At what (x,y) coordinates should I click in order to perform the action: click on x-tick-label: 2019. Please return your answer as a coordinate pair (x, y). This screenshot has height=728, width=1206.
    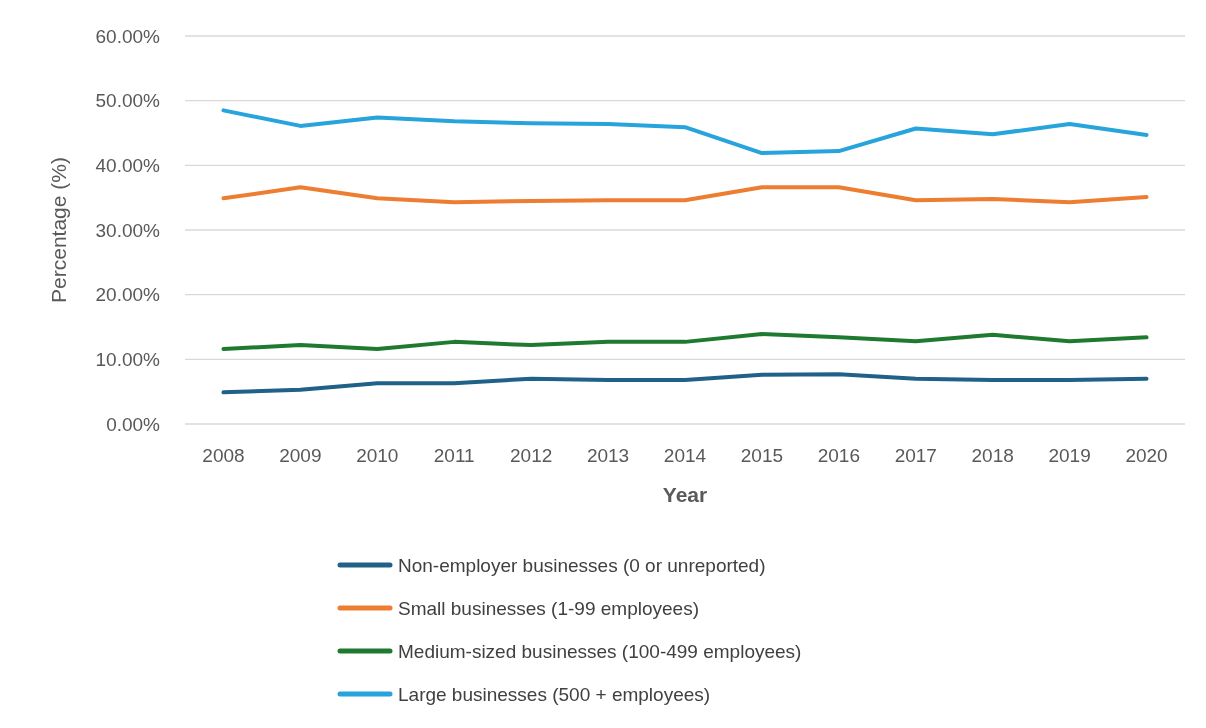
    Looking at the image, I should click on (1069, 455).